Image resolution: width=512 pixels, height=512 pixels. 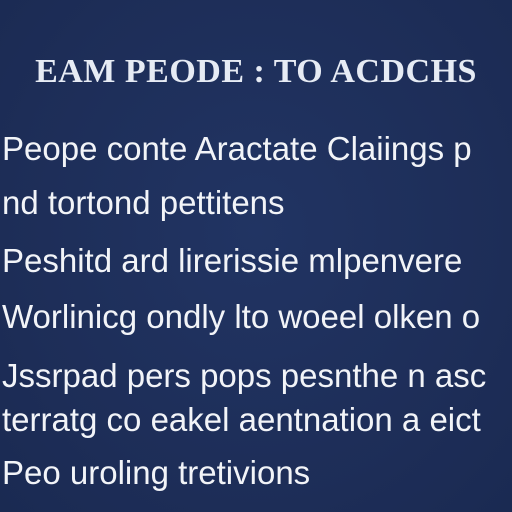 What do you see at coordinates (143, 202) in the screenshot?
I see `body-line-2: nd tortond pettitens` at bounding box center [143, 202].